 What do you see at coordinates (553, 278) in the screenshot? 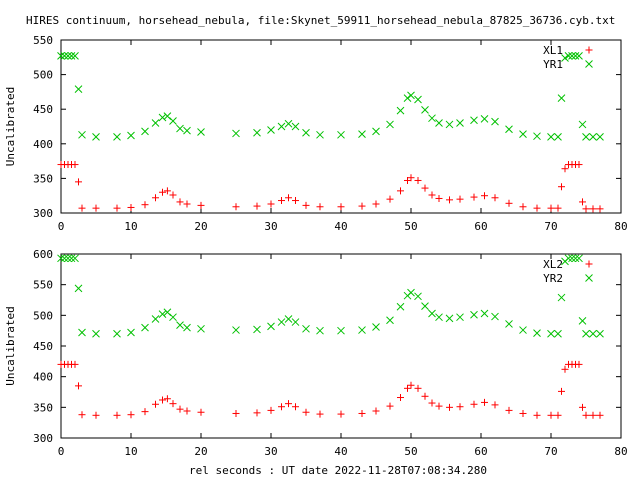
I see `legend-label-YR2: YR2` at bounding box center [553, 278].